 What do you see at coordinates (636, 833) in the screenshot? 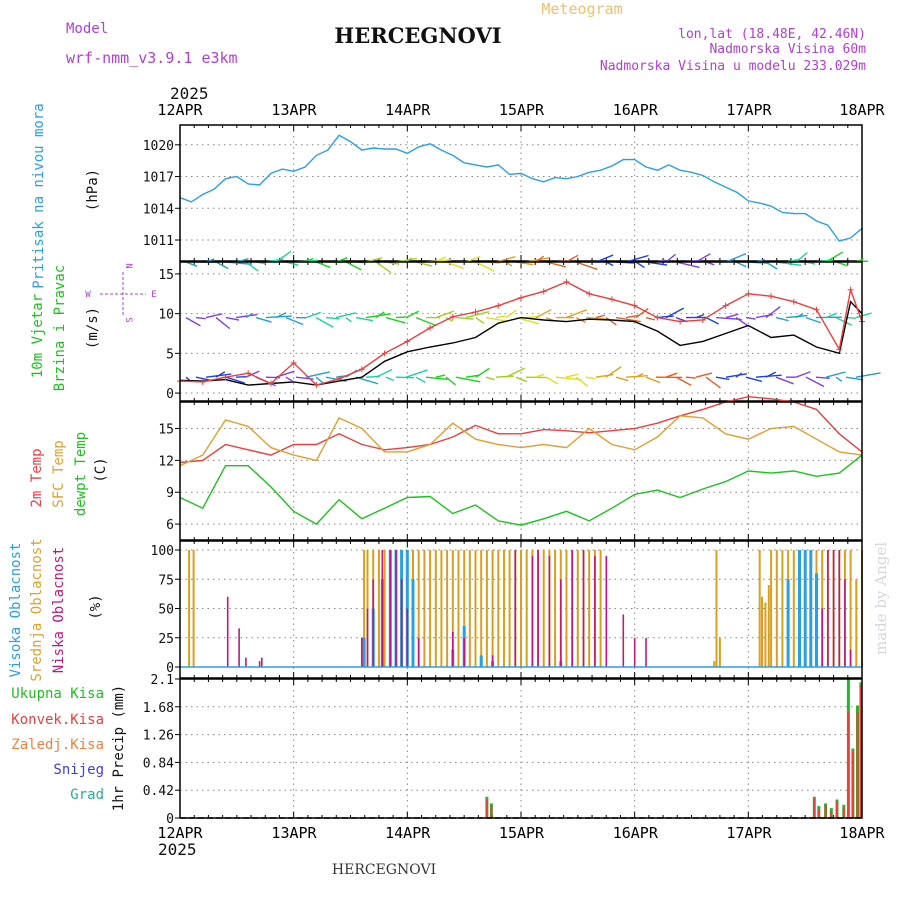
I see `bottom-date-label: 16APR` at bounding box center [636, 833].